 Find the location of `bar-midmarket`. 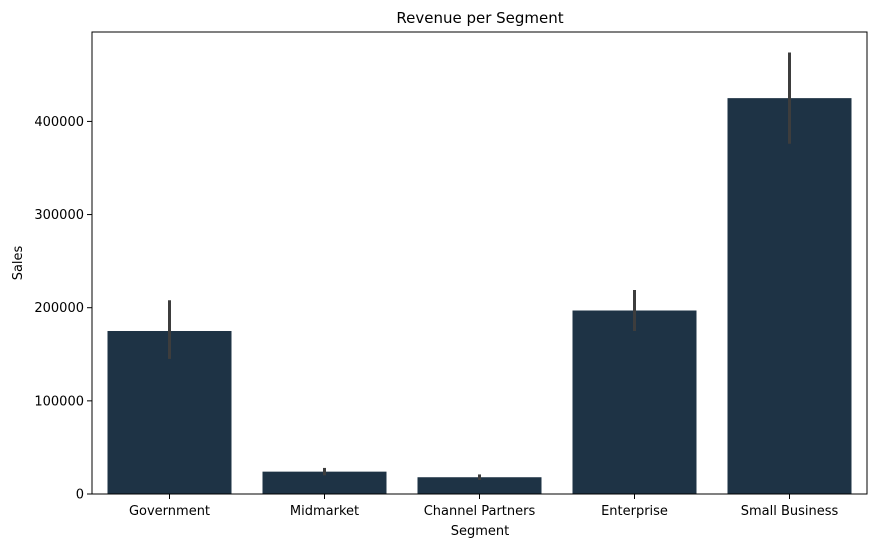

bar-midmarket is located at coordinates (324, 482).